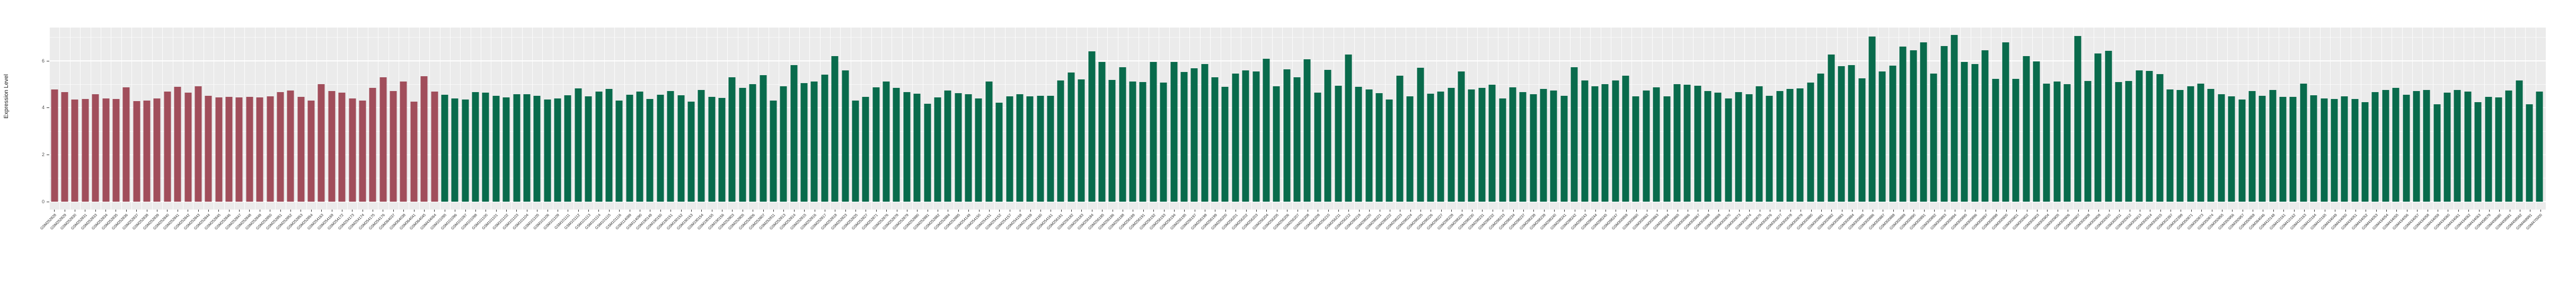 This screenshot has width=2576, height=307. Describe the element at coordinates (249, 149) in the screenshot. I see `bar-GSM252848` at that location.